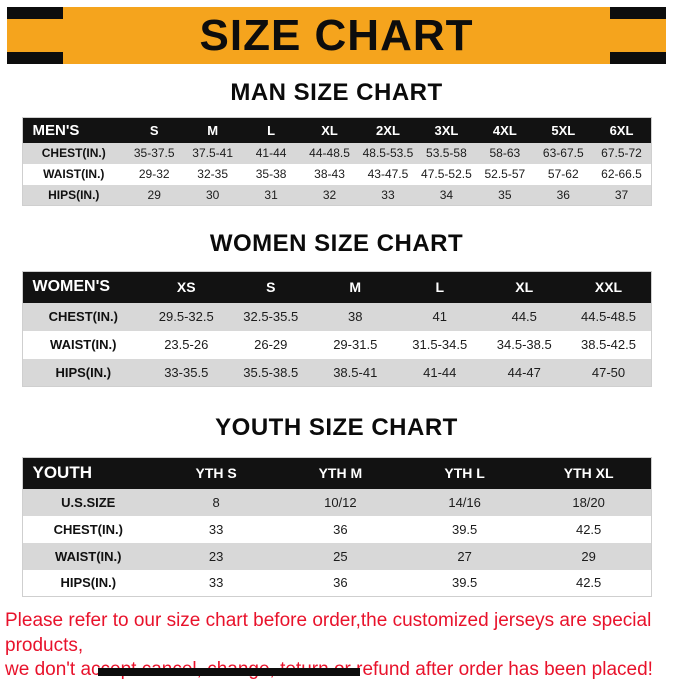 The height and width of the screenshot is (683, 673). I want to click on size-value: 48.5-53.5, so click(388, 153).